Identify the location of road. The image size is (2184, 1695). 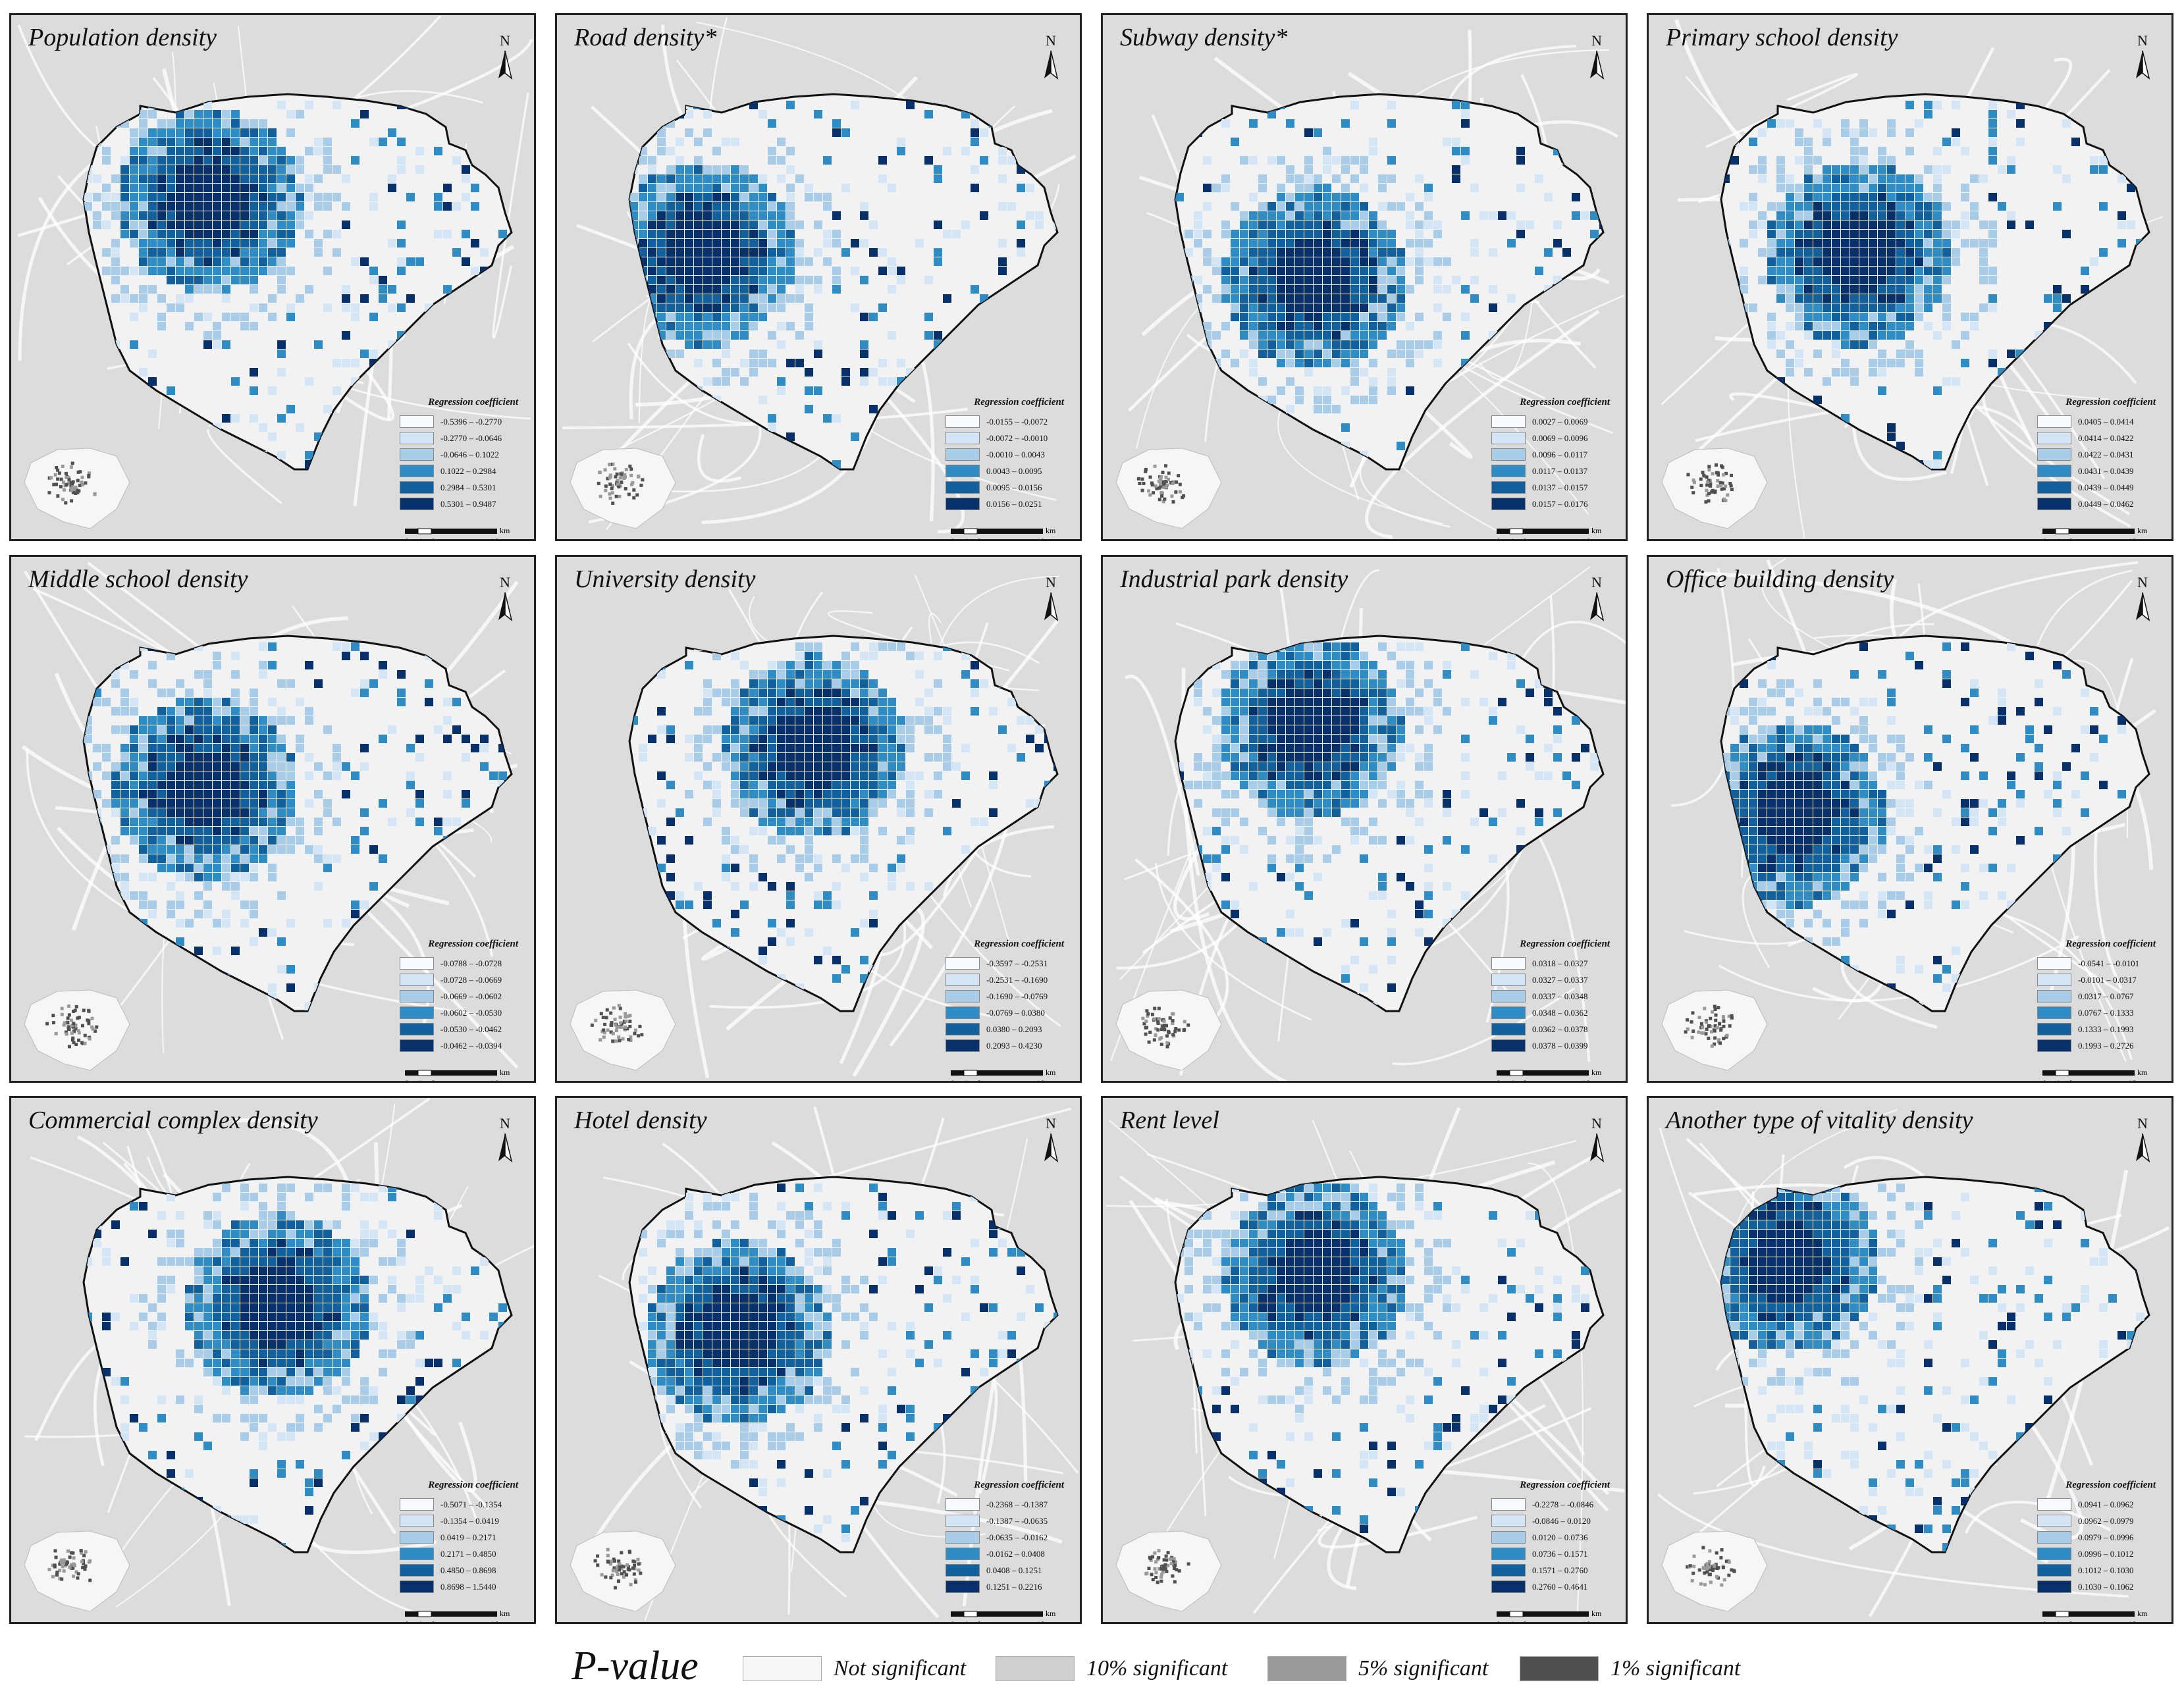
(1786, 402).